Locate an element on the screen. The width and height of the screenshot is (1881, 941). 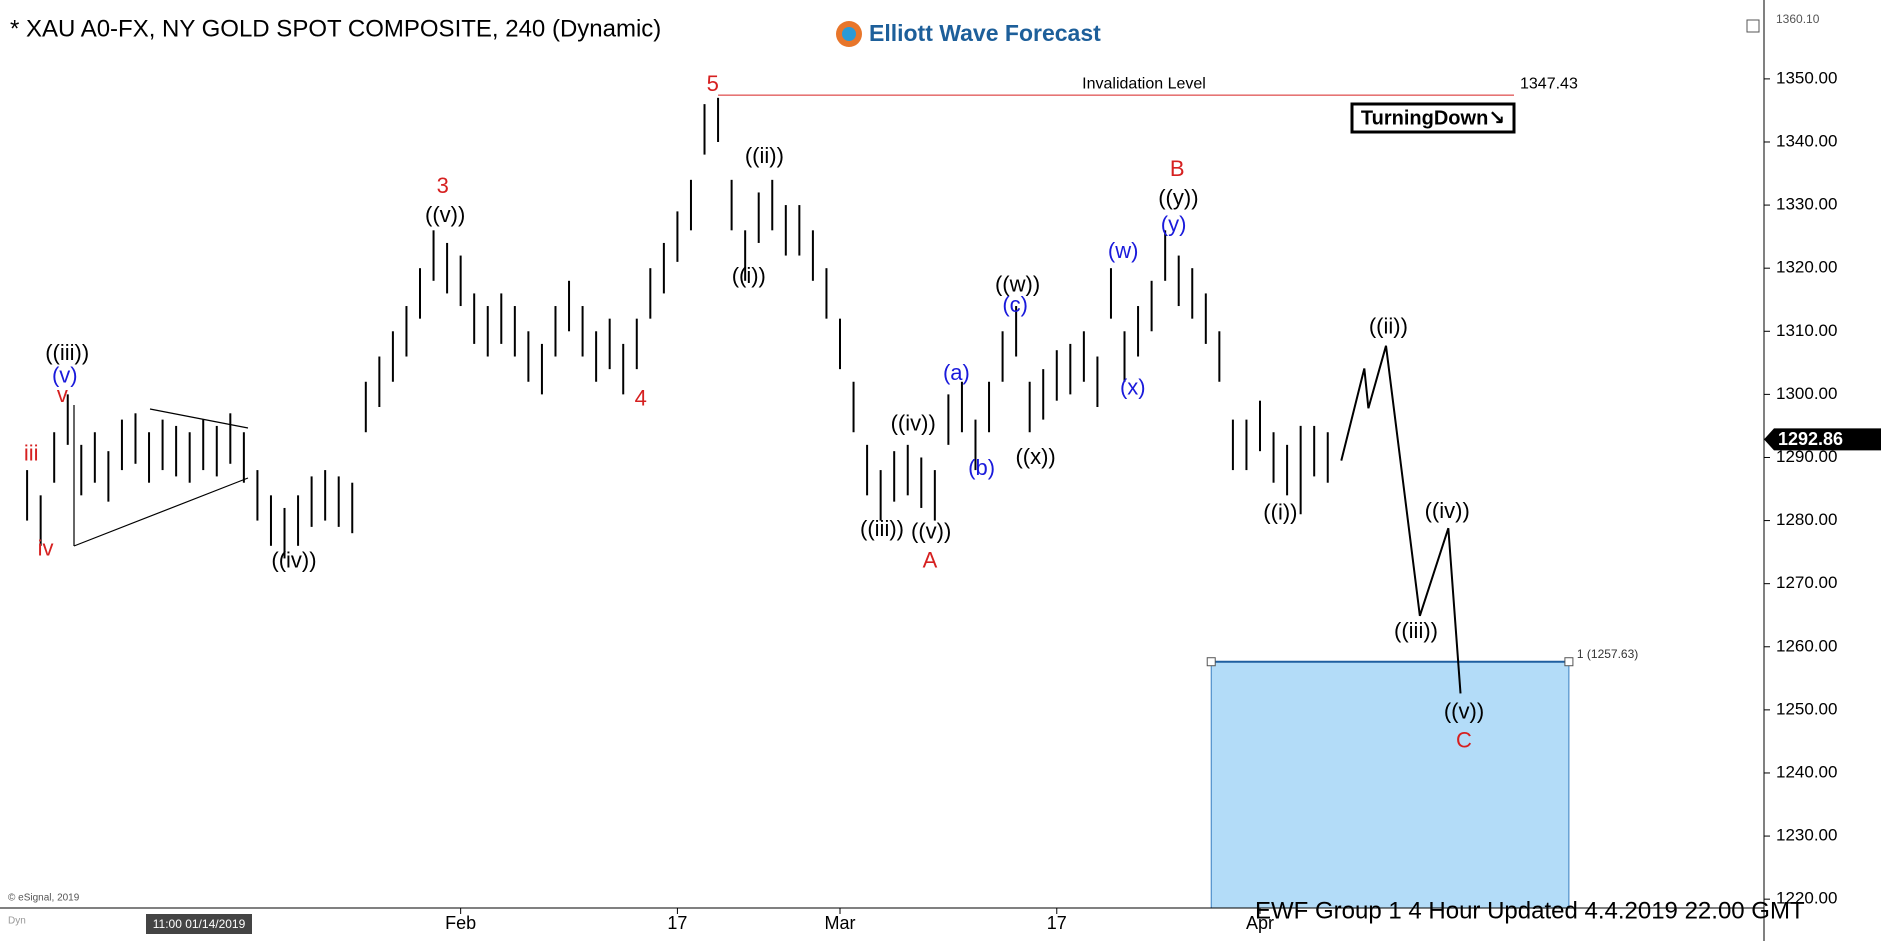
window-button is located at coordinates (1753, 26).